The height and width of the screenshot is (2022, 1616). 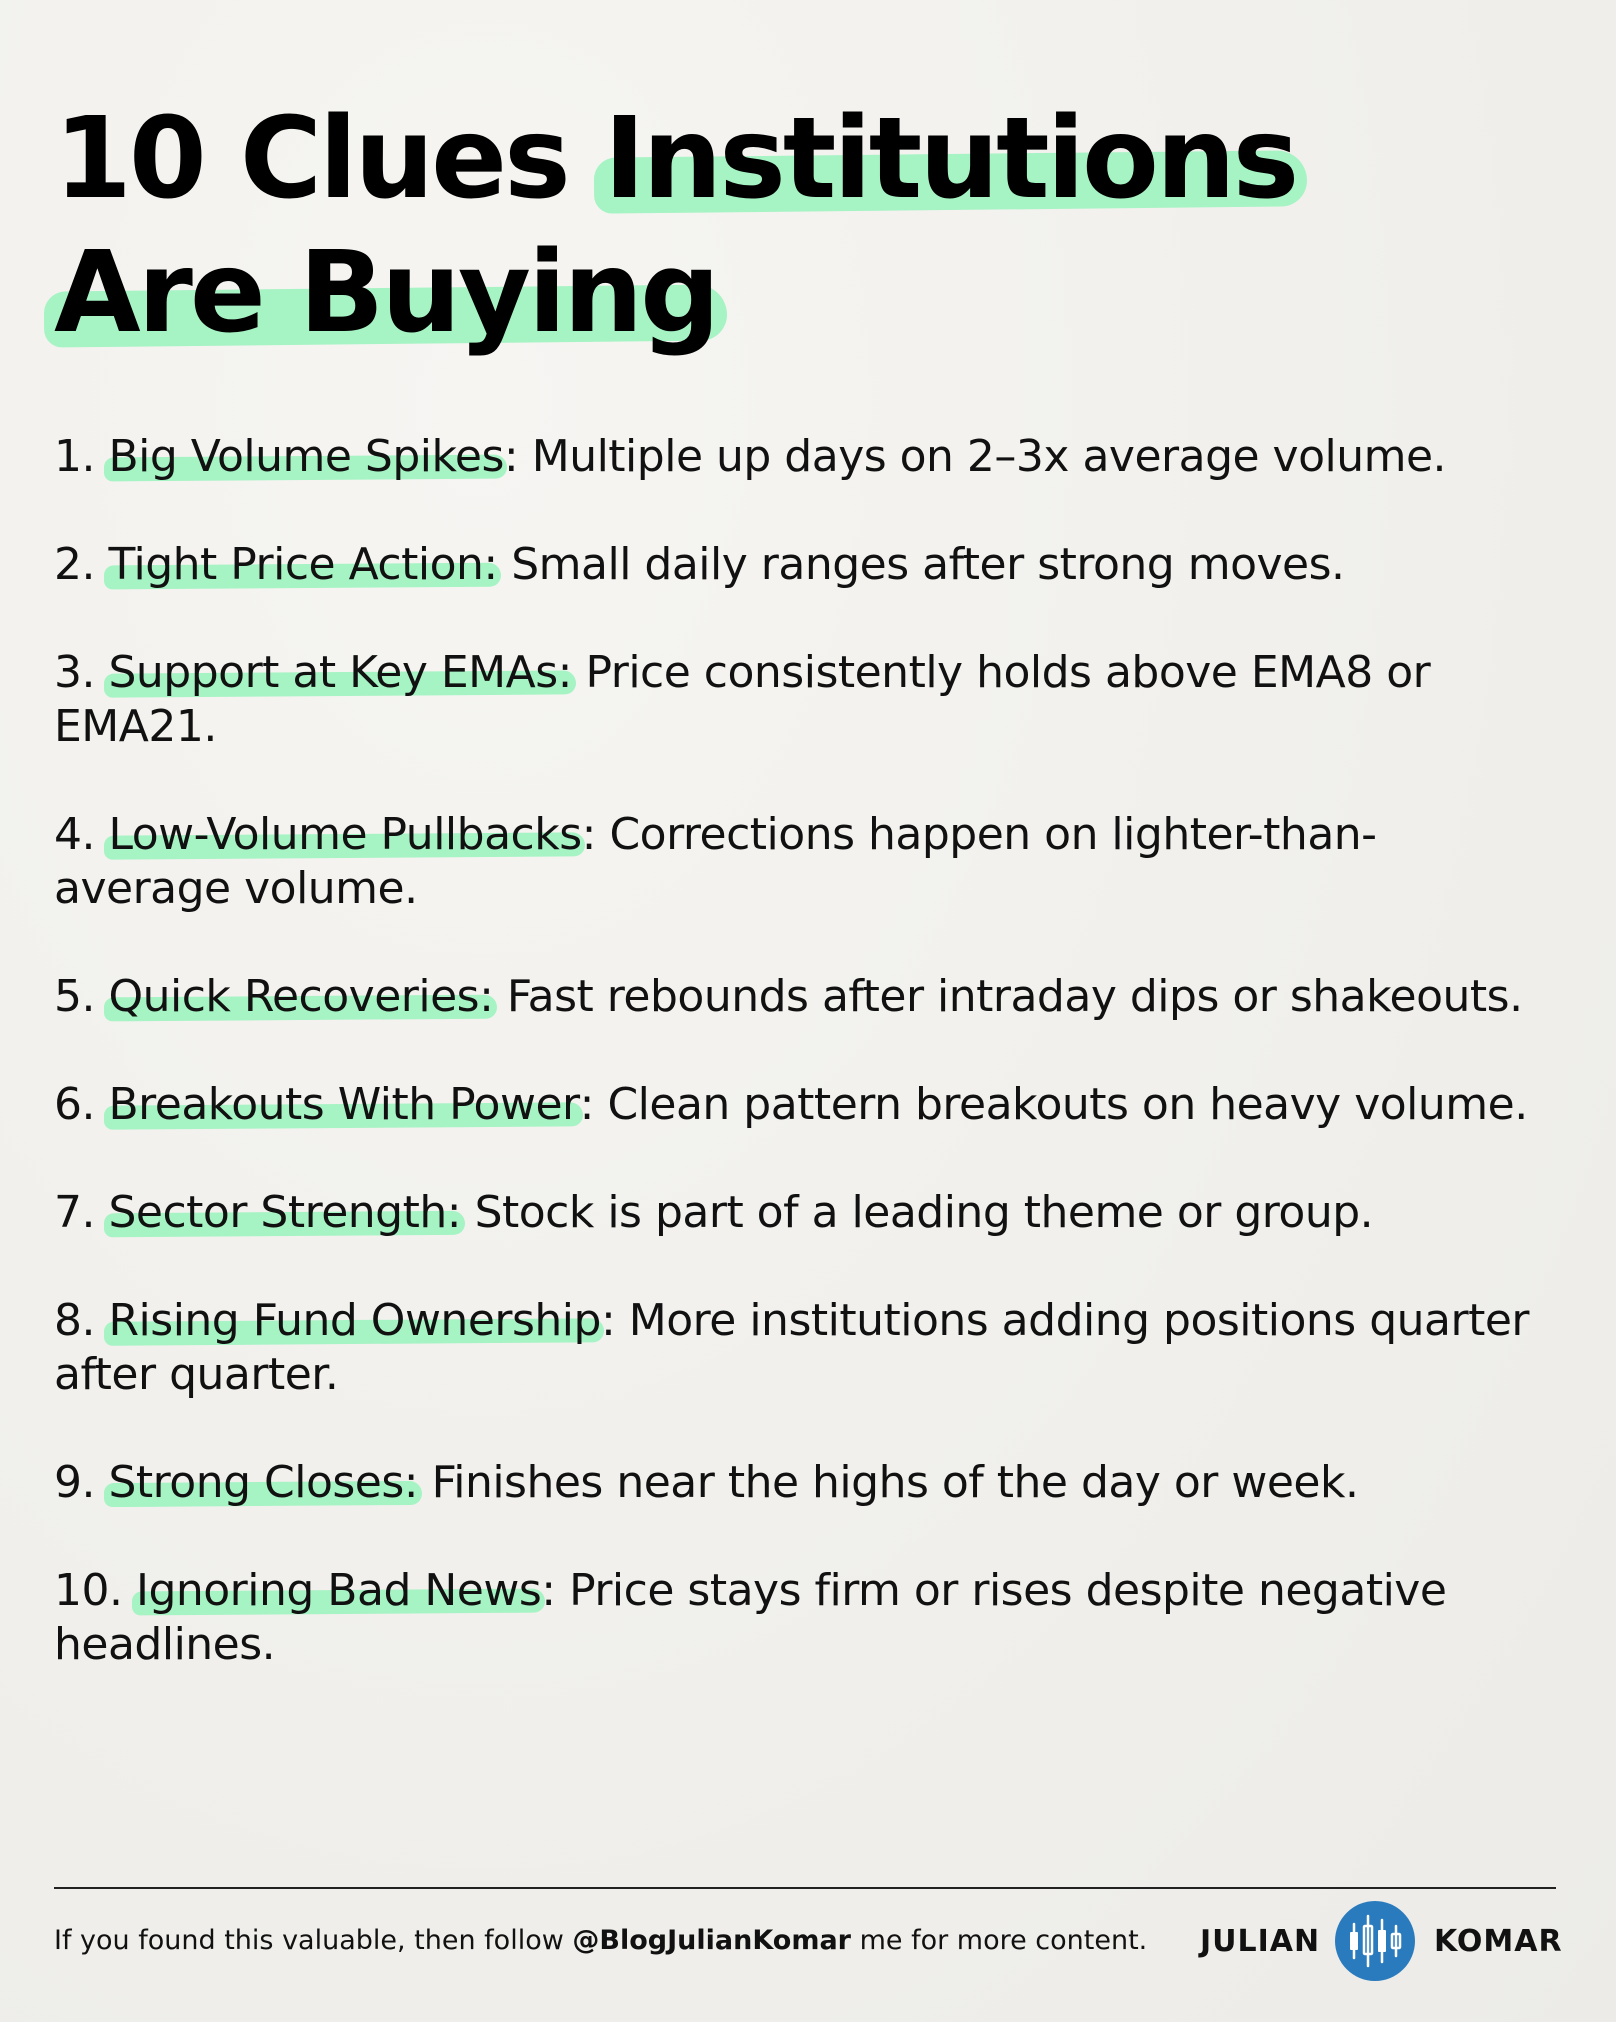 I want to click on title-line-1: 10 Clues Institutions, so click(x=754, y=159).